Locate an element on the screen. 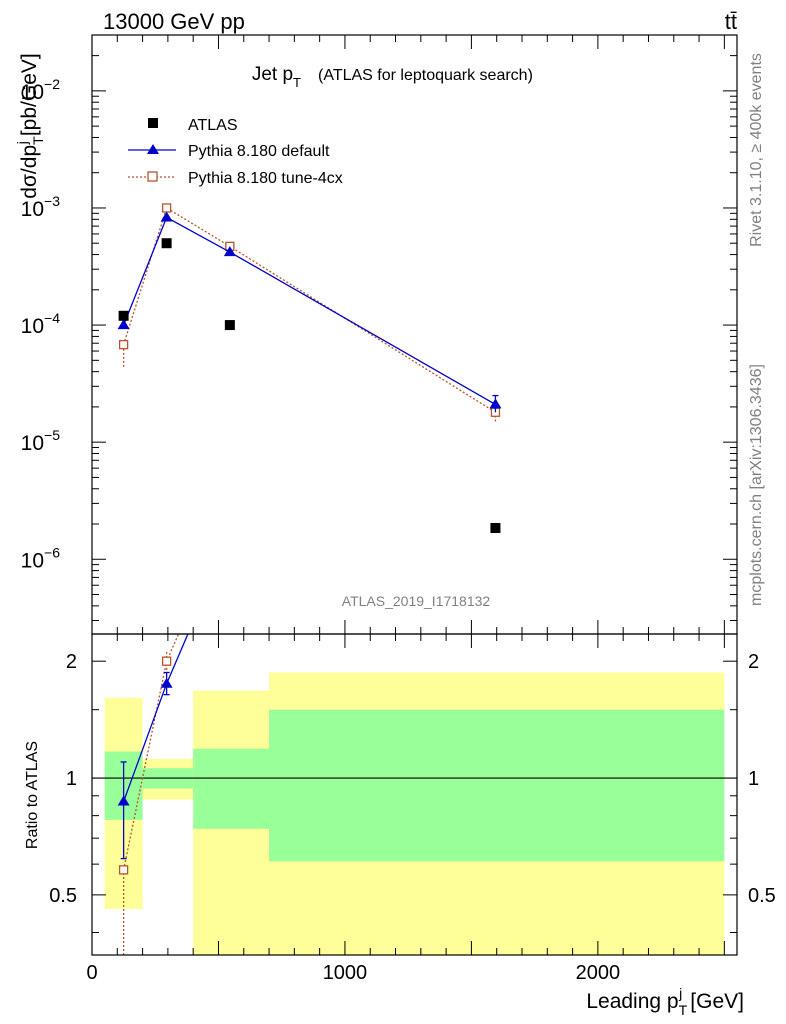 The image size is (786, 1024). ratio-y-tick-label-right: 0.5 is located at coordinates (762, 896).